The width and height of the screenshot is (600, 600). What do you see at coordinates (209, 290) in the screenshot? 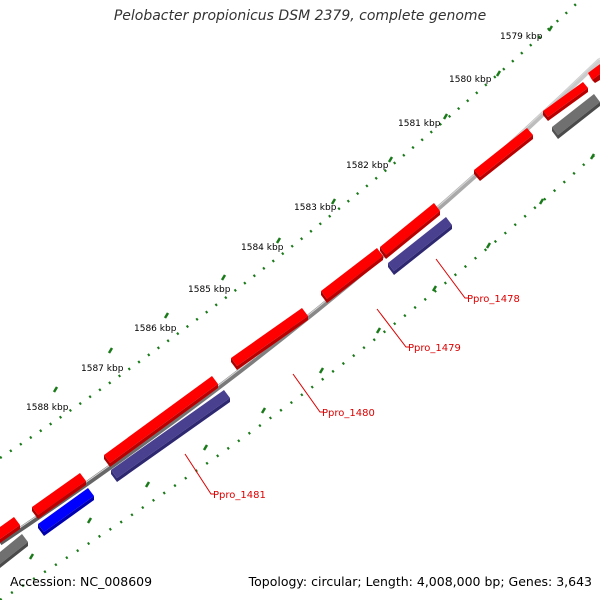
I see `tick-label-1585: 1585 kbp` at bounding box center [209, 290].